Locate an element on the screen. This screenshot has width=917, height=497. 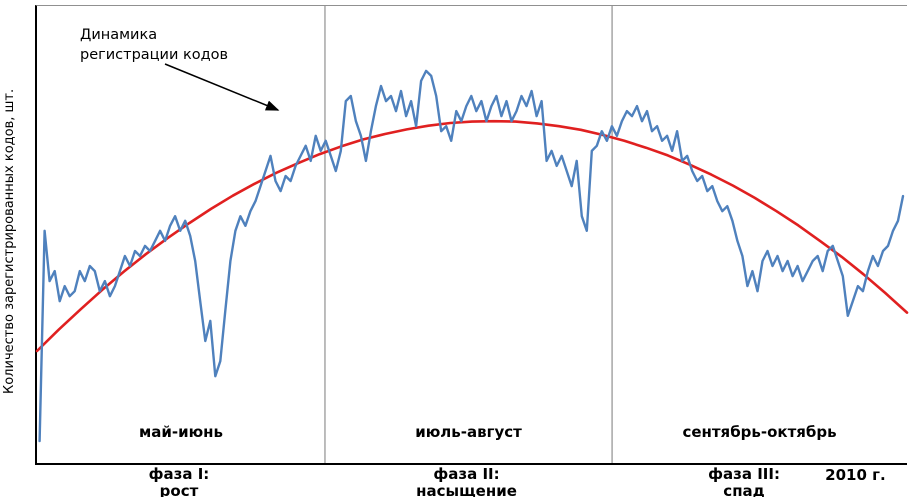
phase-label-2: фаза II: насыщение is located at coordinates (466, 481).